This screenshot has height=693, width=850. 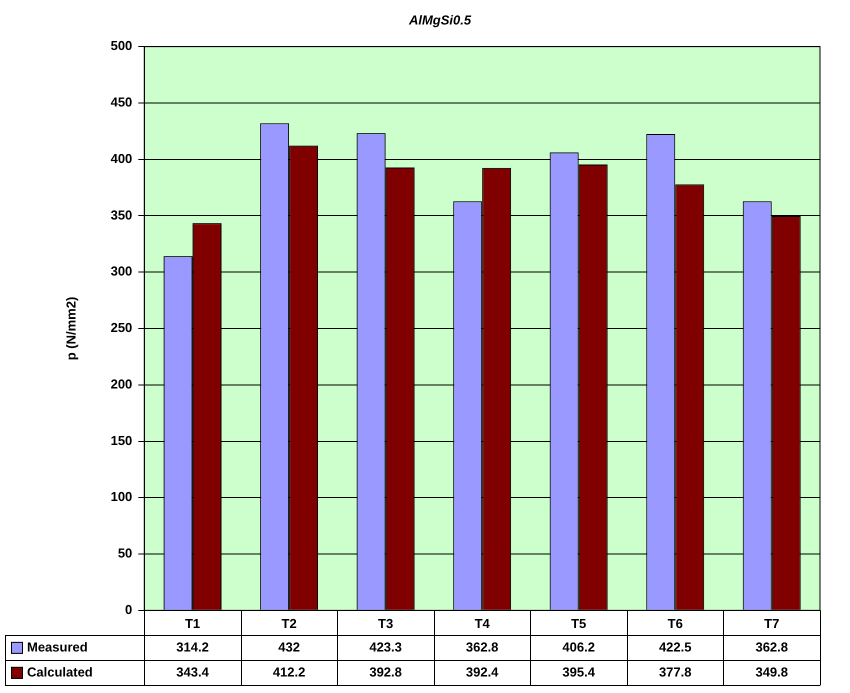 What do you see at coordinates (289, 623) in the screenshot?
I see `x-tick-label: T2` at bounding box center [289, 623].